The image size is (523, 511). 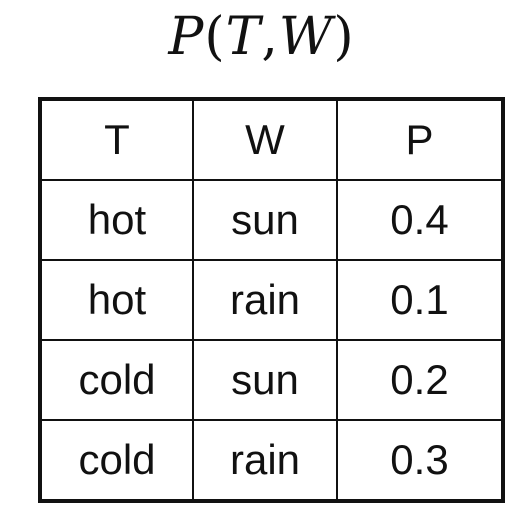 I want to click on title-arg-w: W, so click(x=306, y=37).